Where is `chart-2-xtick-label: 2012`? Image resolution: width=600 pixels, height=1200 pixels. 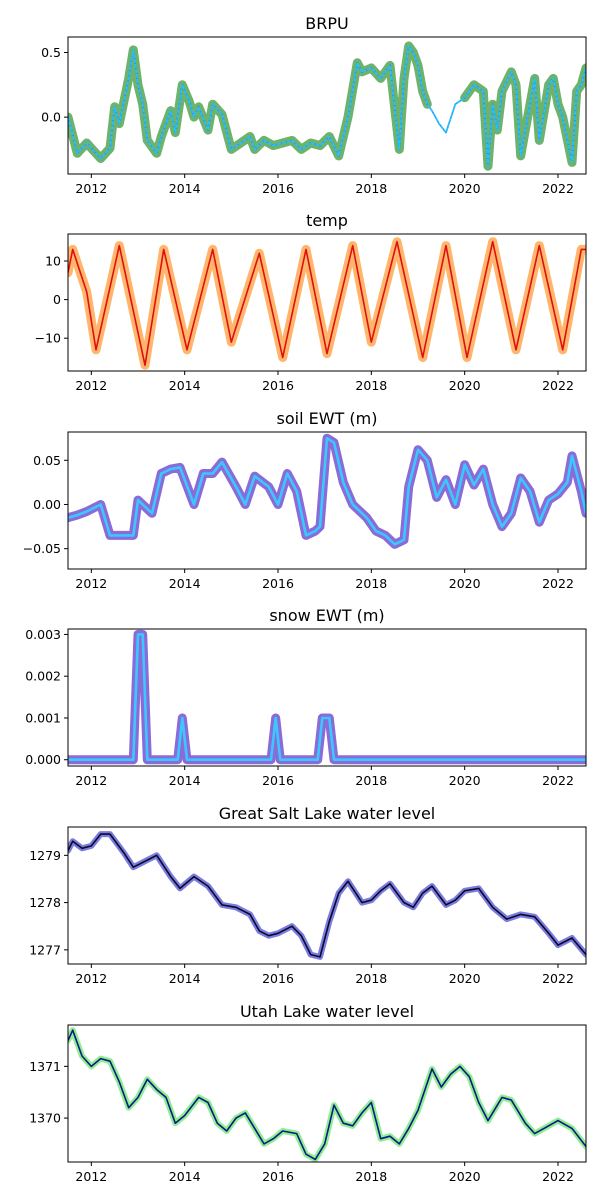
chart-2-xtick-label: 2012 is located at coordinates (91, 583).